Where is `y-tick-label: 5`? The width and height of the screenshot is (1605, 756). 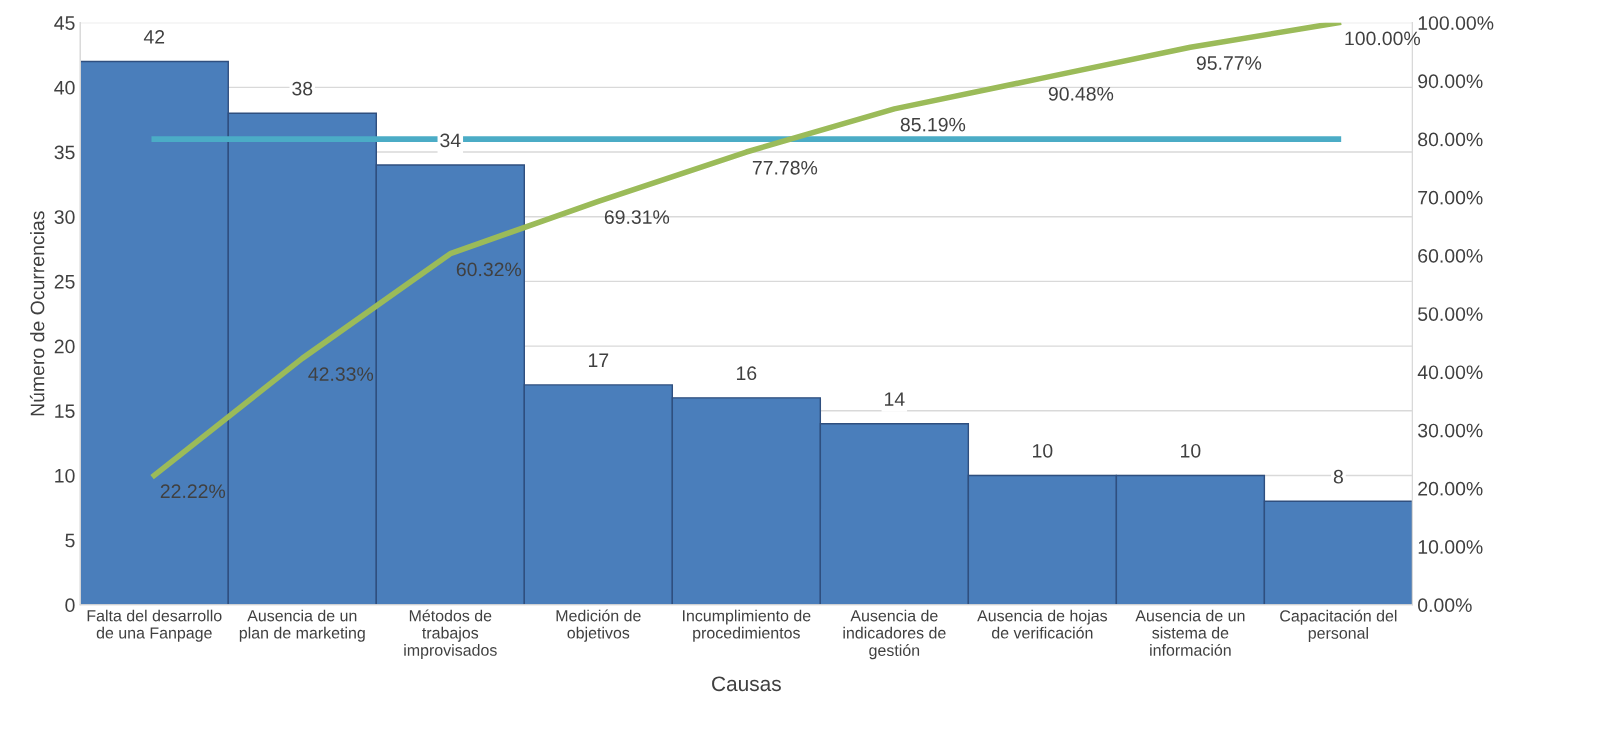 y-tick-label: 5 is located at coordinates (70, 540).